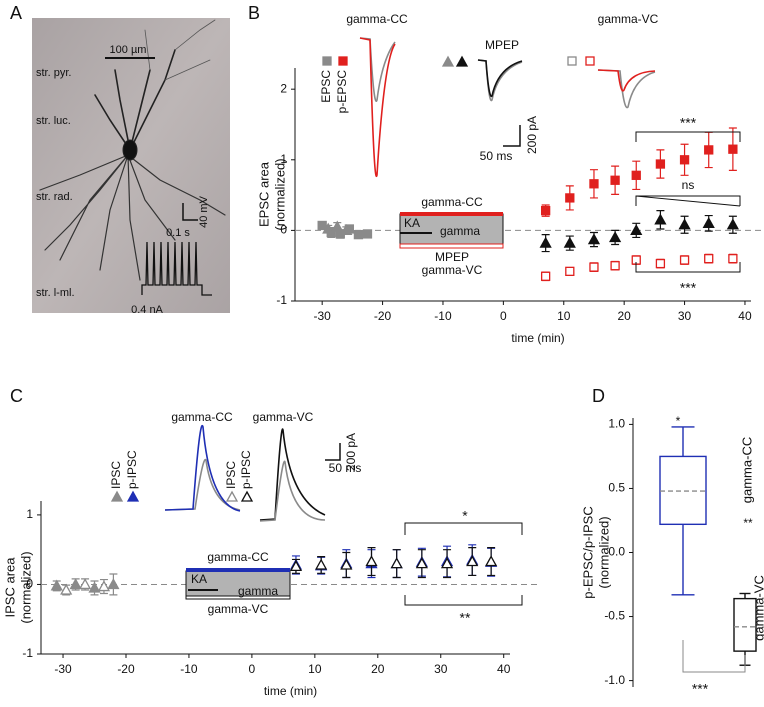 The width and height of the screenshot is (764, 707). What do you see at coordinates (323, 316) in the screenshot?
I see `x-tick-label: -30` at bounding box center [323, 316].